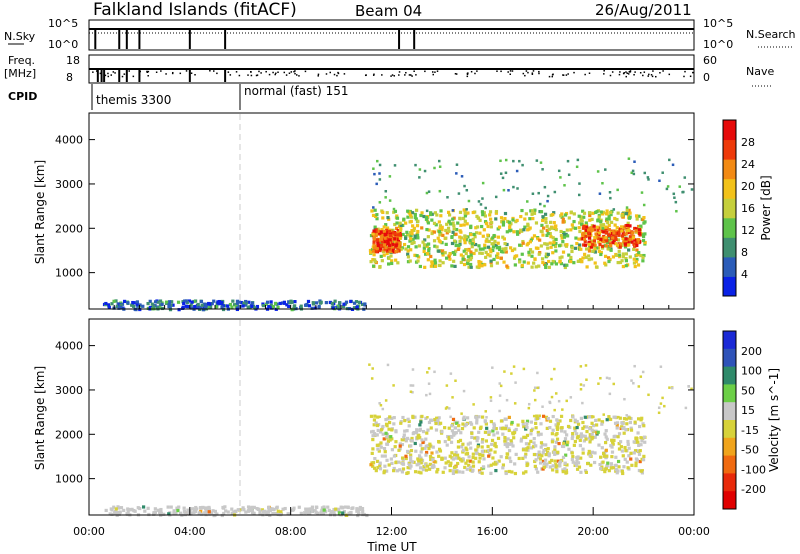 This screenshot has width=800, height=554. I want to click on cpid-label: CPID, so click(22, 96).